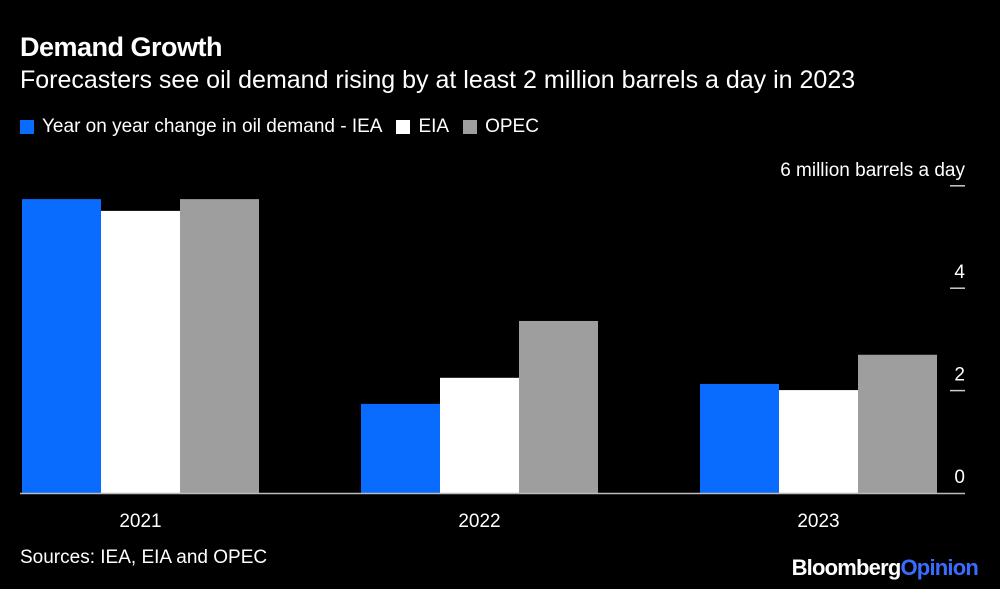 The width and height of the screenshot is (1000, 589). Describe the element at coordinates (959, 272) in the screenshot. I see `y-tick-label: 4` at that location.